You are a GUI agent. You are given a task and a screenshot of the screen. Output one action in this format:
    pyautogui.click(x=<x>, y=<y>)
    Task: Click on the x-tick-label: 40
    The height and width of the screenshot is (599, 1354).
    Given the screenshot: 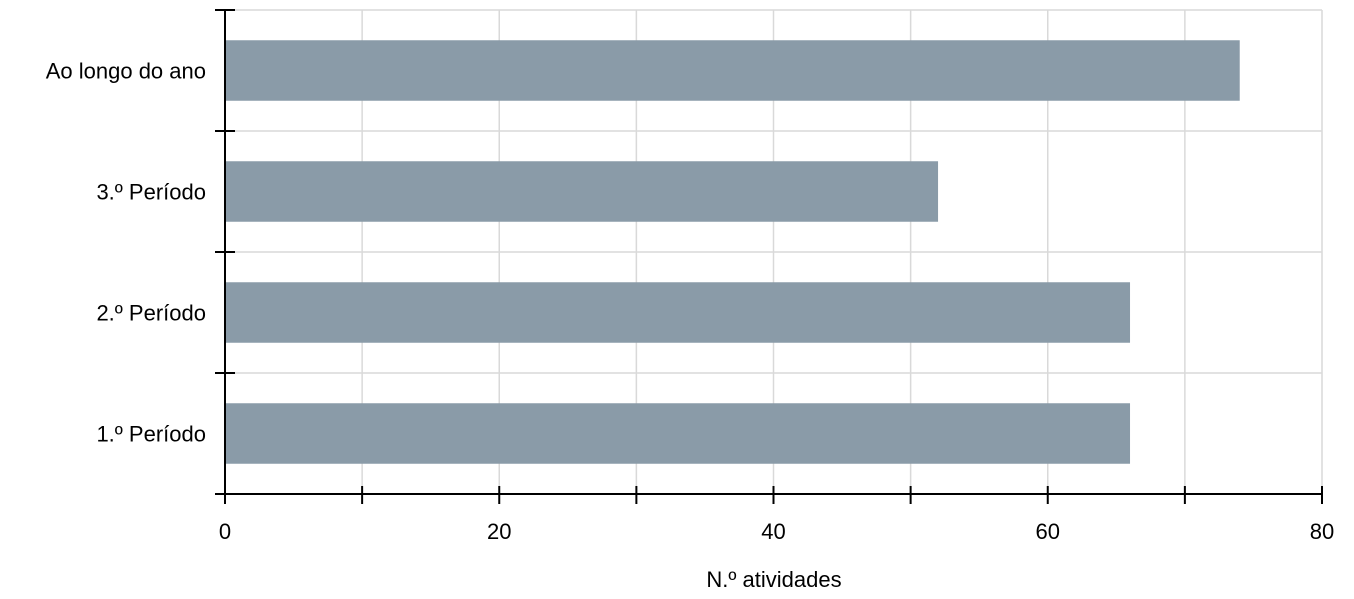 What is the action you would take?
    pyautogui.click(x=773, y=531)
    